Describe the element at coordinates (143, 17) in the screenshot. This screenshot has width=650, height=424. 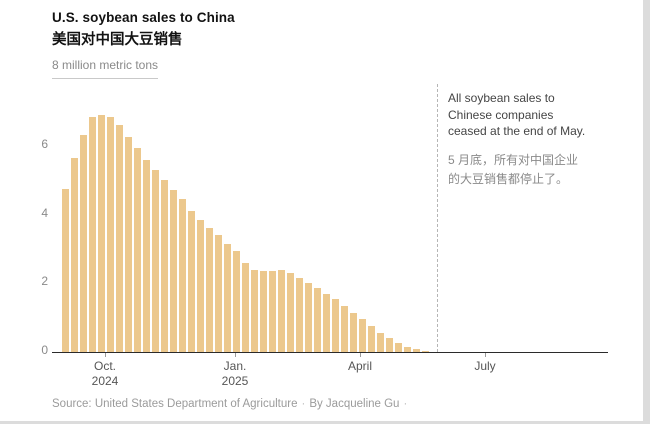
I see `chart-title-en: U.S. soybean sales to China` at that location.